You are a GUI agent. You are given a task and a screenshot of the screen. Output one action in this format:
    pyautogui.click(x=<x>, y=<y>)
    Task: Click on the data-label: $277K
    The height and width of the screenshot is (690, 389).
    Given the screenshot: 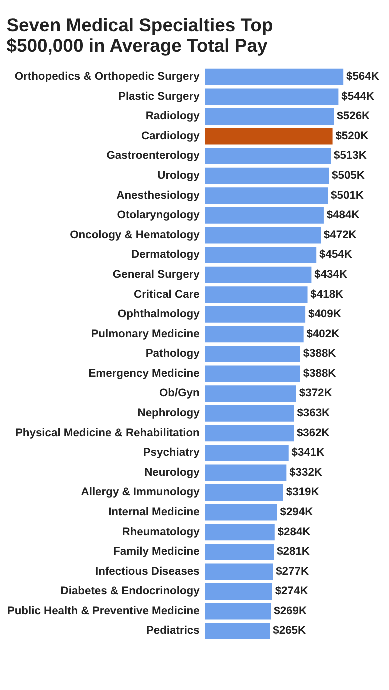 What is the action you would take?
    pyautogui.click(x=293, y=572)
    